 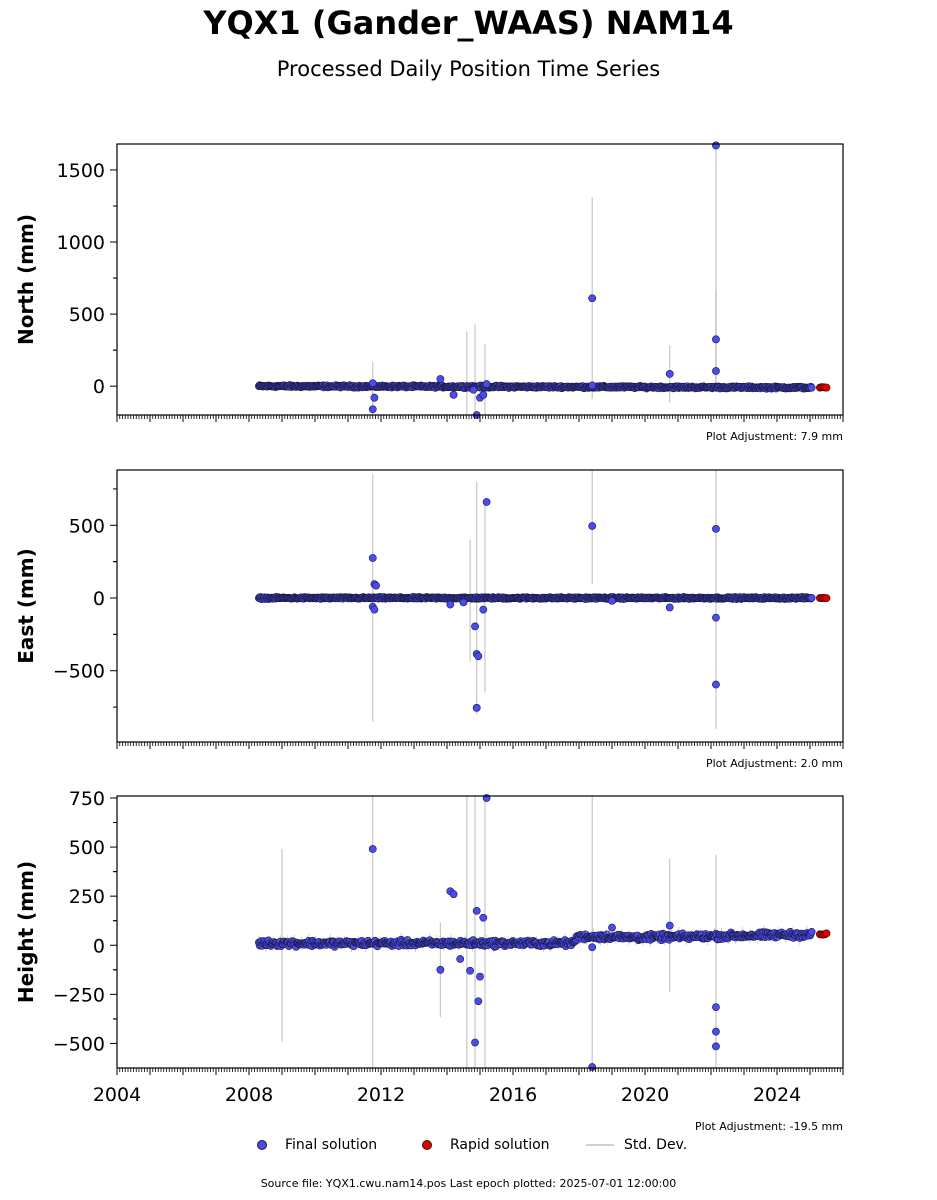 I want to click on legend-std-label: Std. Dev., so click(x=656, y=1145).